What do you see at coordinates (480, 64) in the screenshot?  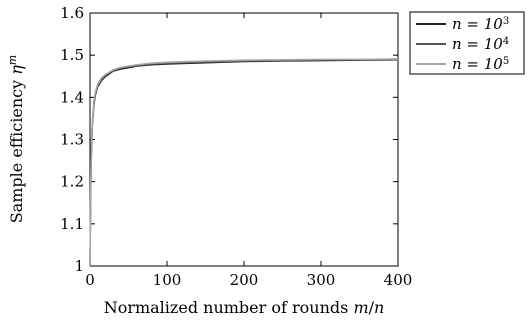 I see `legend-label-3: n = 105` at bounding box center [480, 64].